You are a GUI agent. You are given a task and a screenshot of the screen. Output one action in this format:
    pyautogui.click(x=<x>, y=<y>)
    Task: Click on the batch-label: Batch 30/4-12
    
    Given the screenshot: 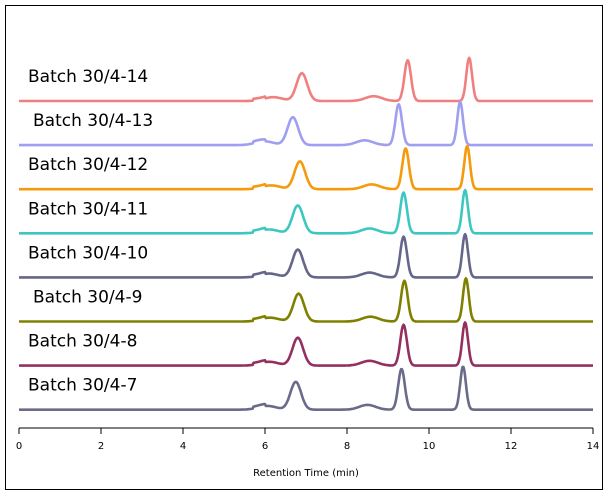 What is the action you would take?
    pyautogui.click(x=88, y=165)
    